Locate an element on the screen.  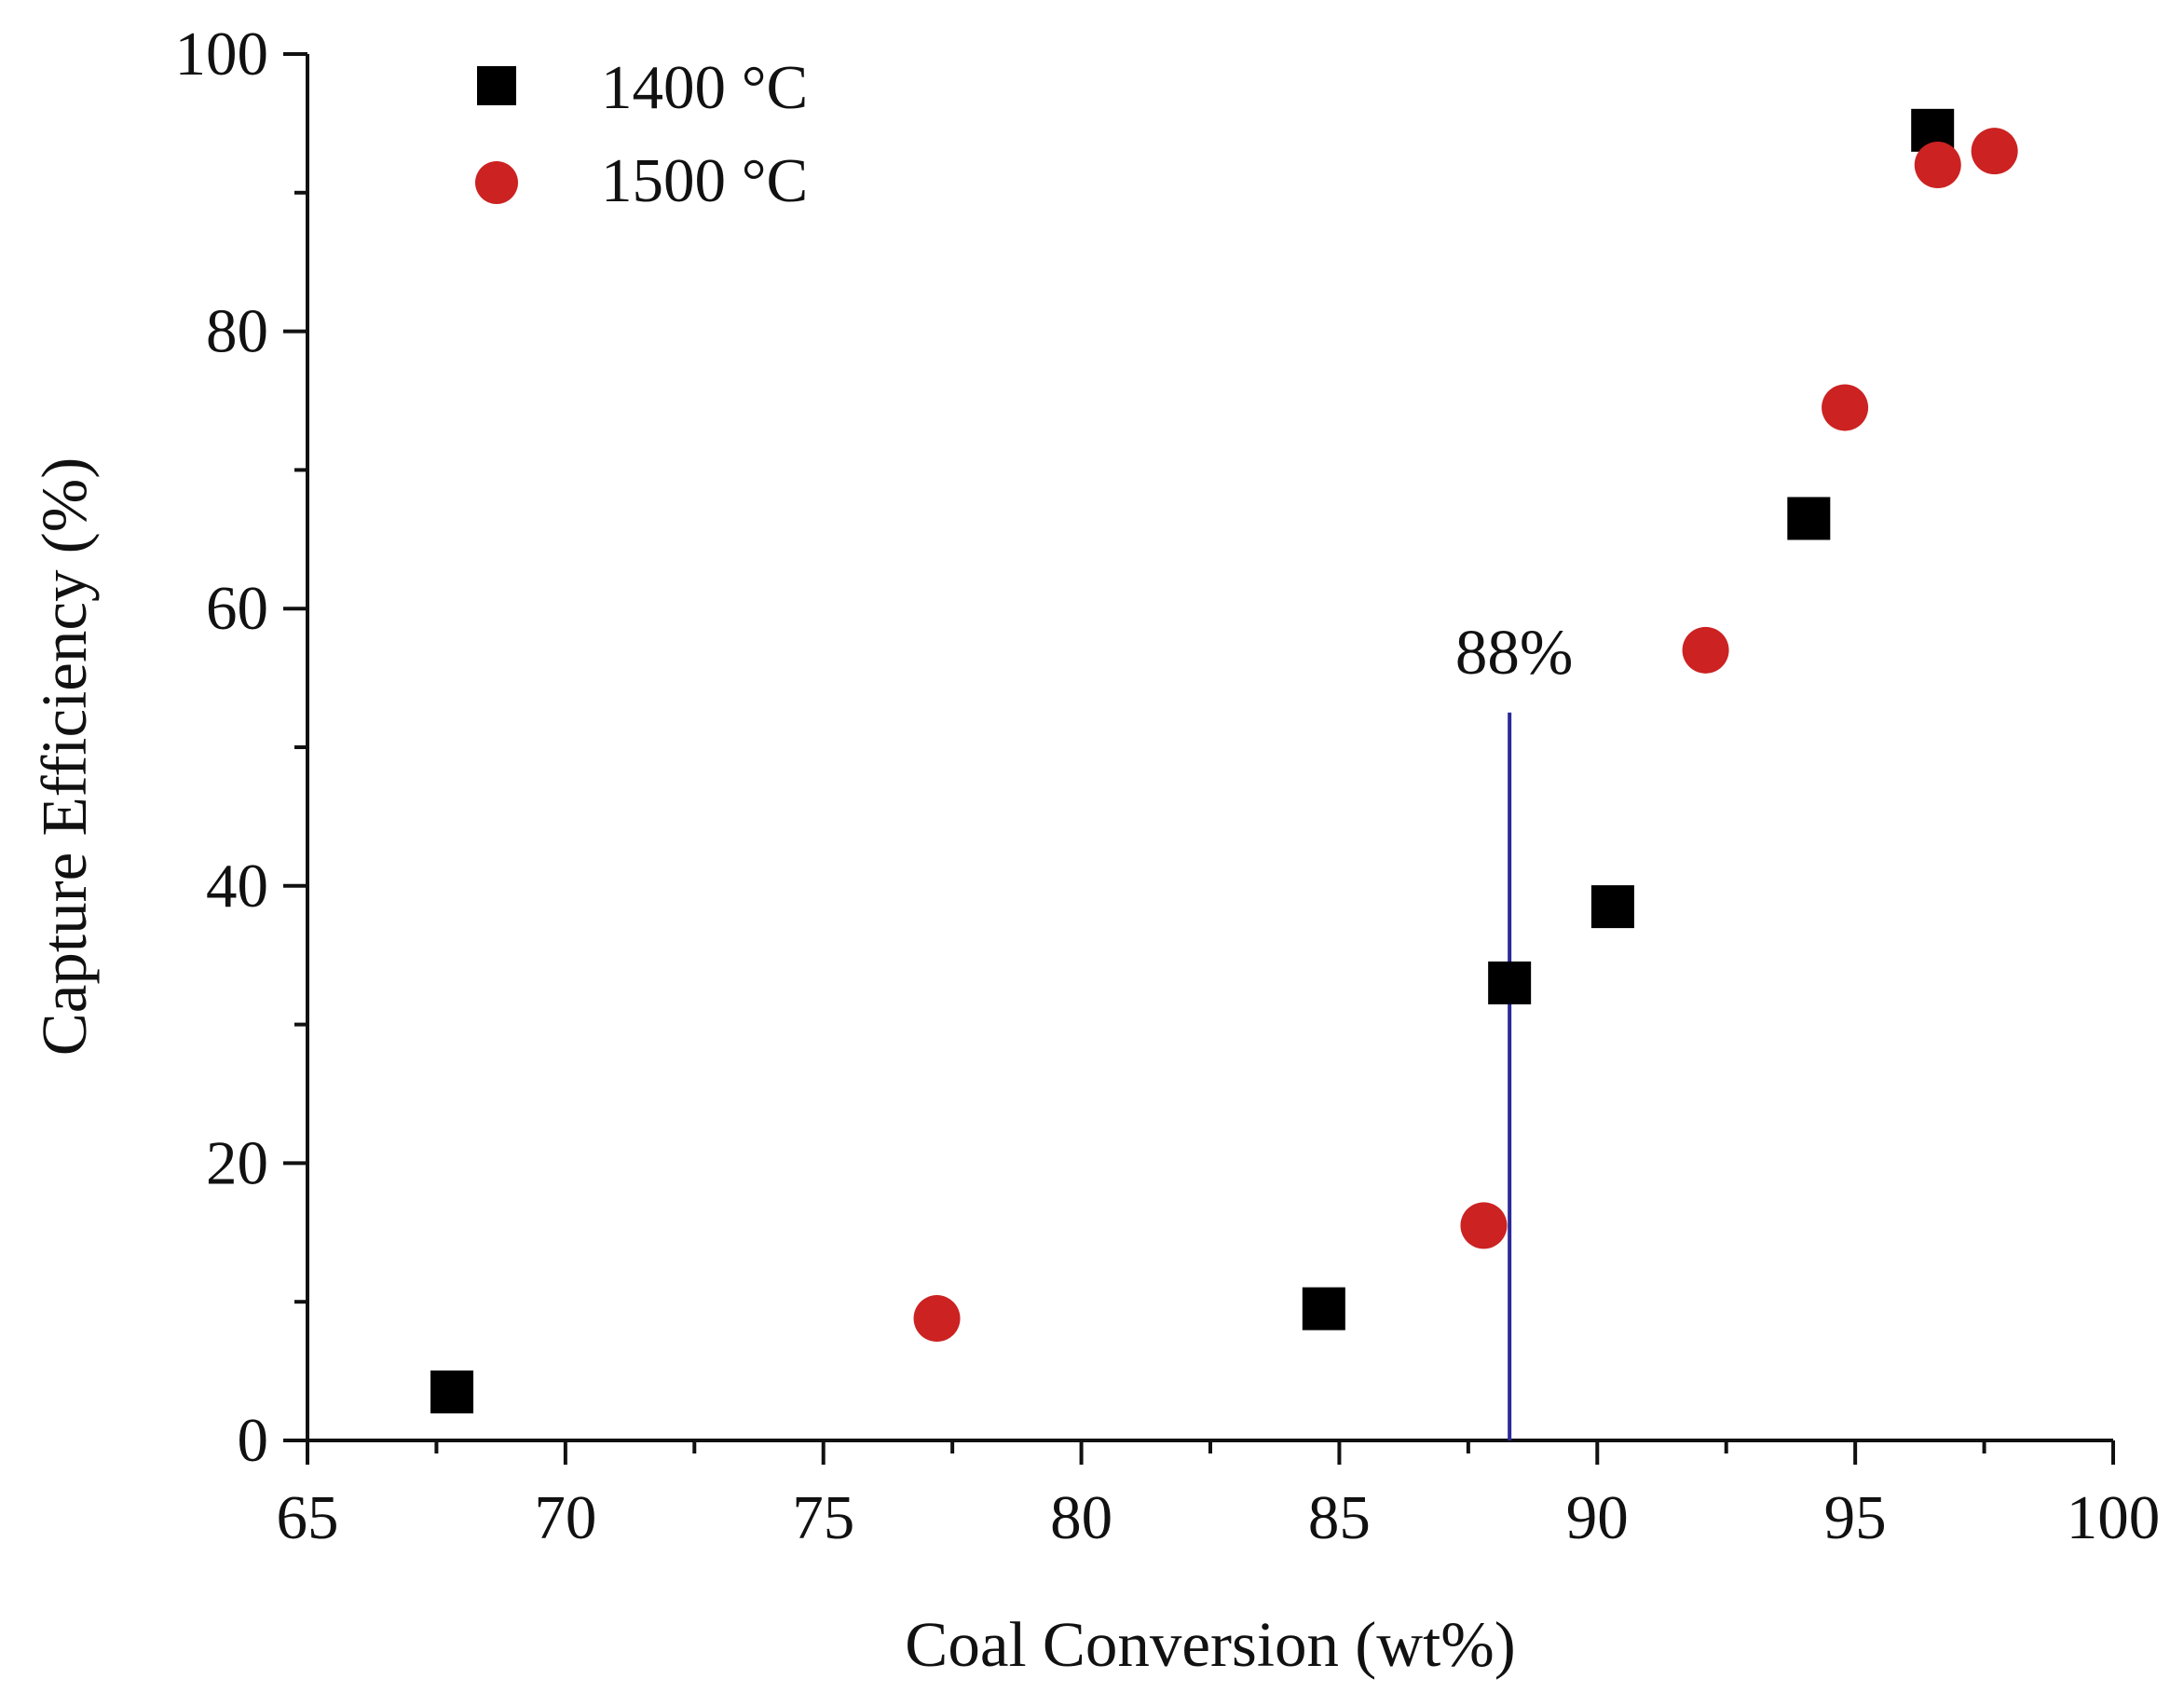
legend-label: 1400 °C is located at coordinates (704, 88).